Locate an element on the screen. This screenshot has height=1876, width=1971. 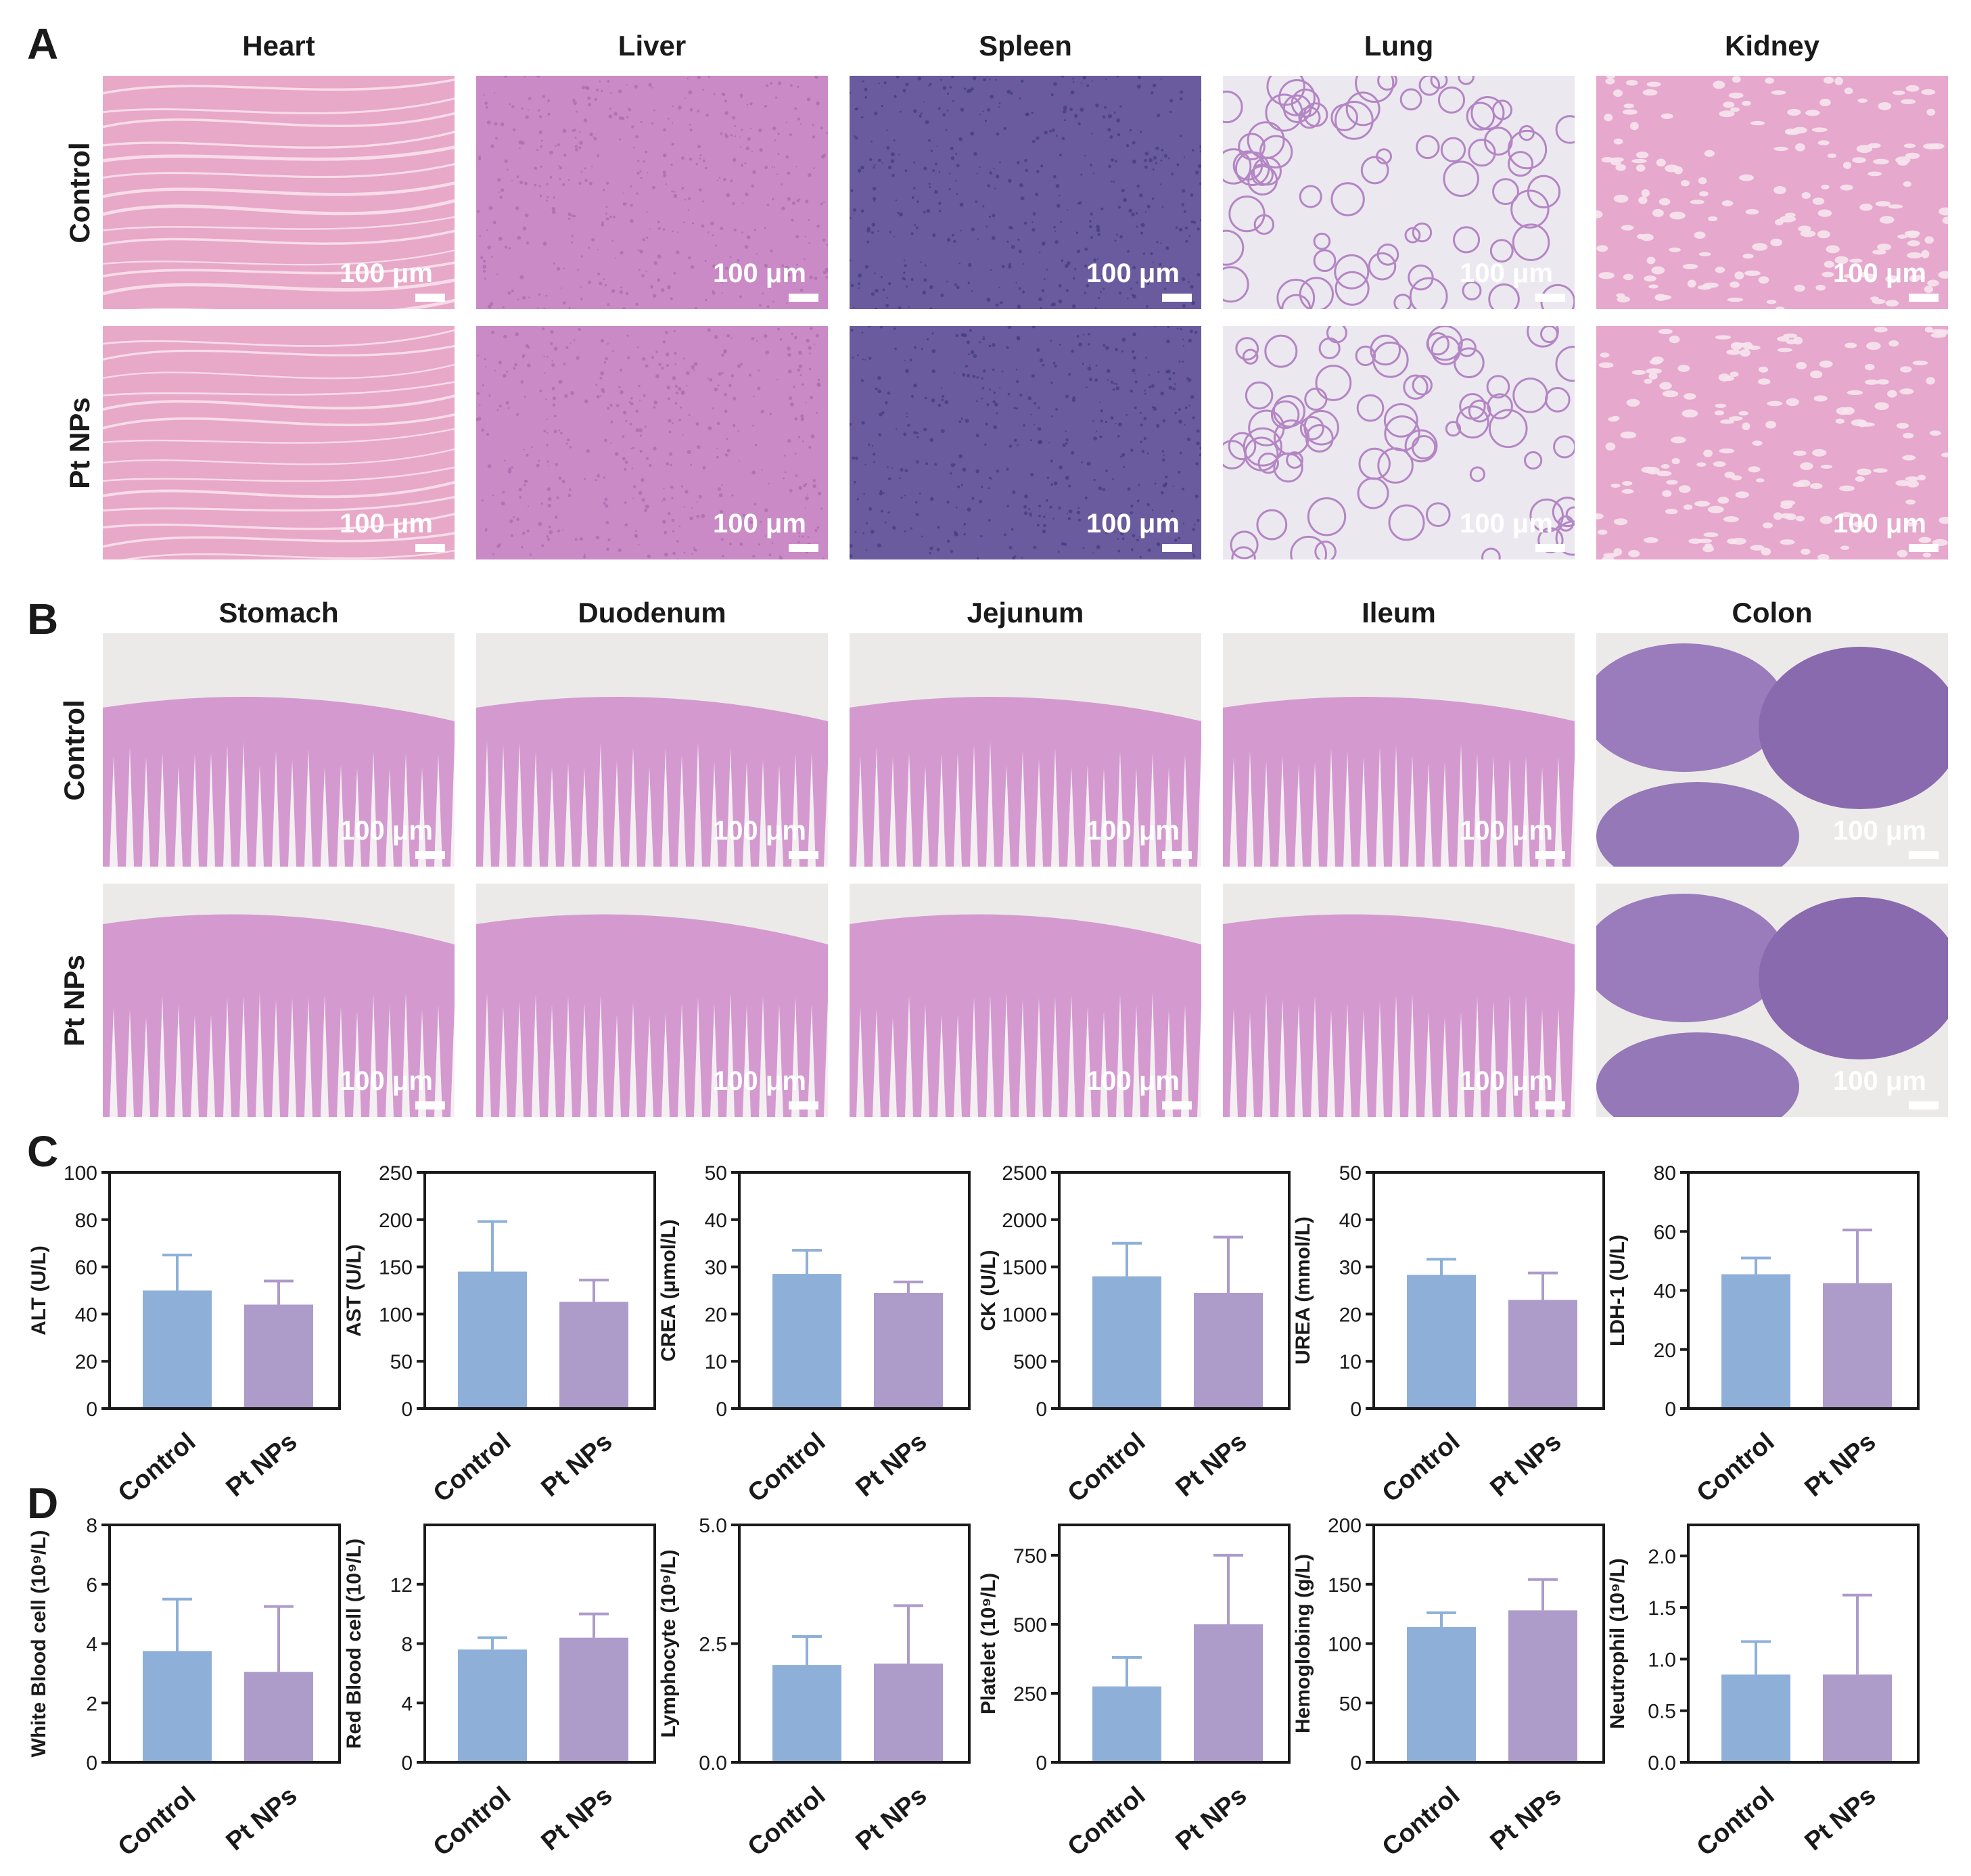
y-axis-label: Neutrophil (10⁹/L) is located at coordinates (1617, 1644).